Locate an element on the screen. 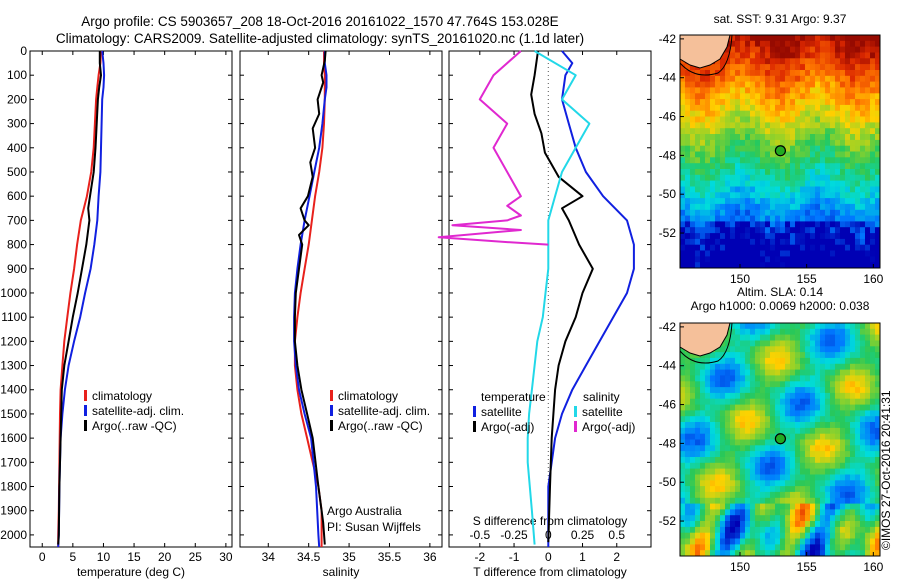  x-axis-label: T difference from climatology is located at coordinates (550, 572).